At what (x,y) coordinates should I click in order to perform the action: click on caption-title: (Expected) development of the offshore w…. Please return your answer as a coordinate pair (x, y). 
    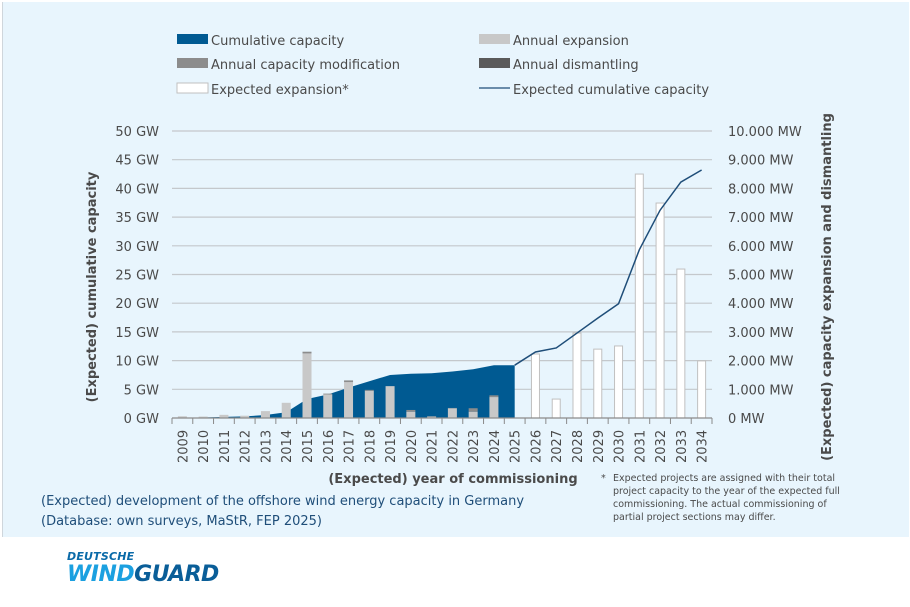
    Looking at the image, I should click on (283, 501).